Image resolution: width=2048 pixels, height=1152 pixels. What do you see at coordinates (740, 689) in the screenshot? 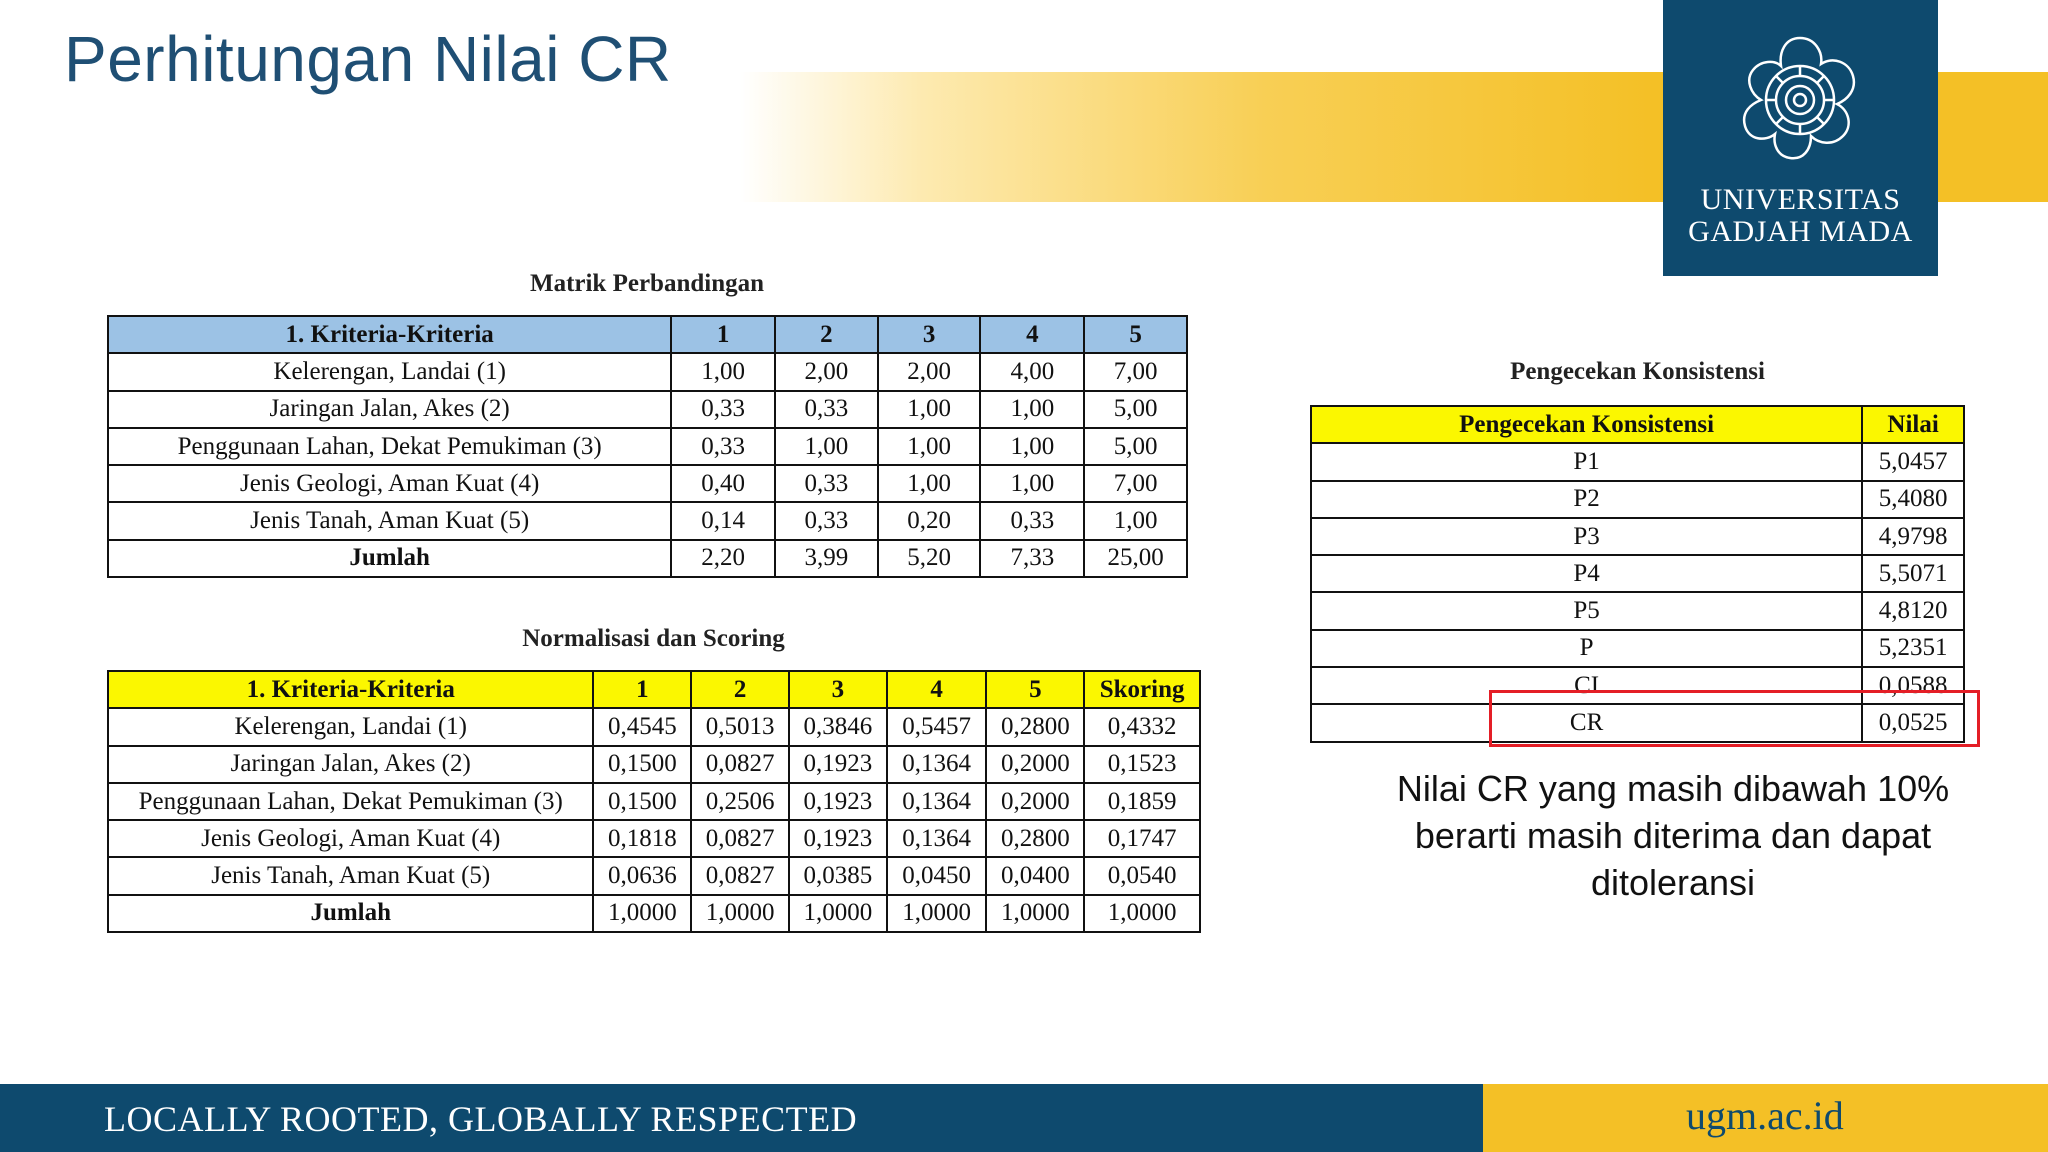
I see `normalisasi-header-cell: 2` at bounding box center [740, 689].